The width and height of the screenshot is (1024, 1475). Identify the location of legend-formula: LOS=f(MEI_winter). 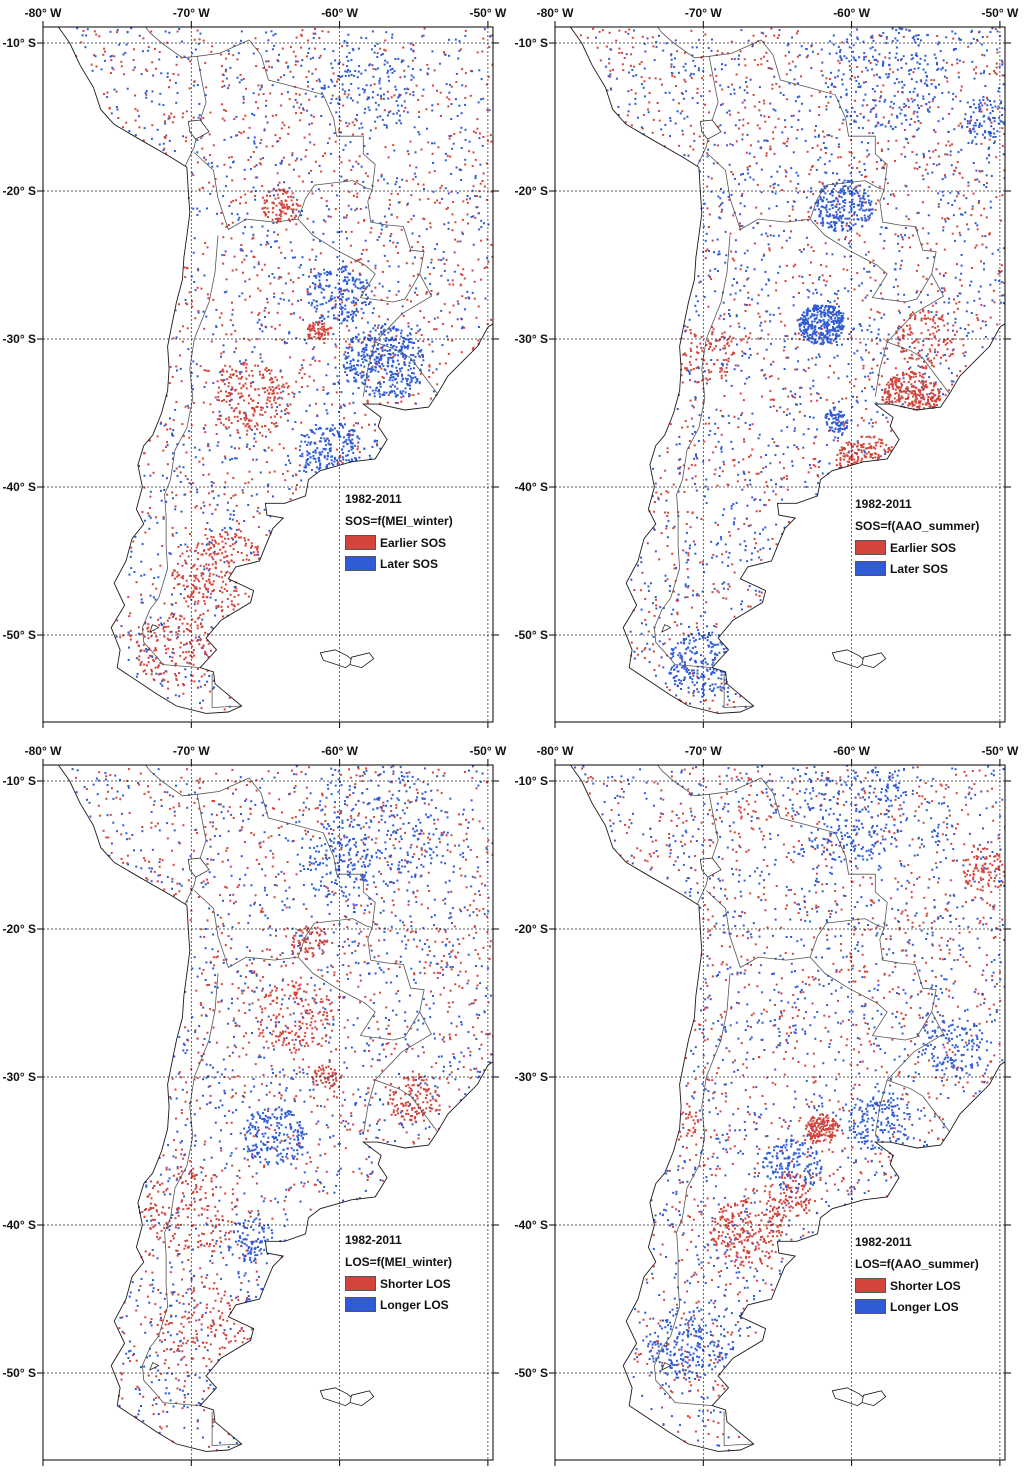
(399, 1262).